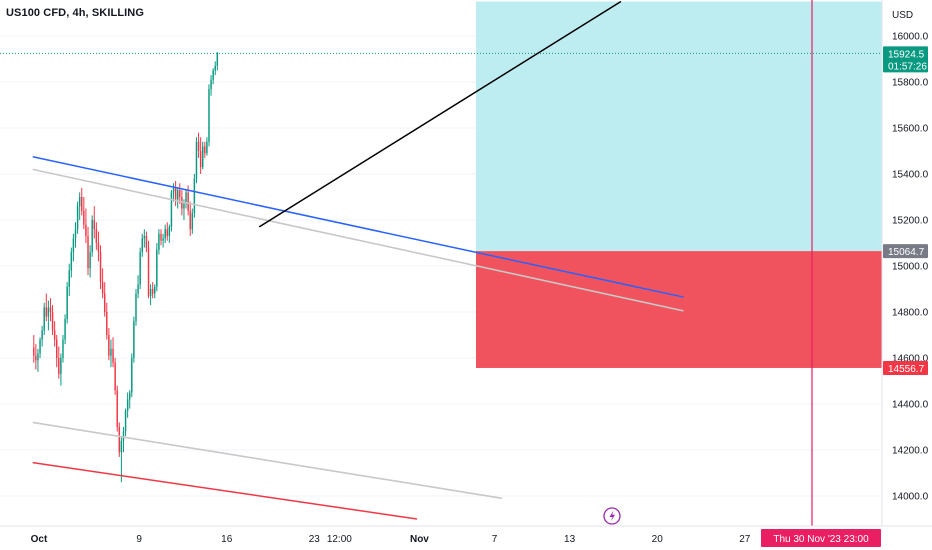 The height and width of the screenshot is (550, 932). What do you see at coordinates (905, 59) in the screenshot?
I see `last-price-badge: 15924.501:57:26` at bounding box center [905, 59].